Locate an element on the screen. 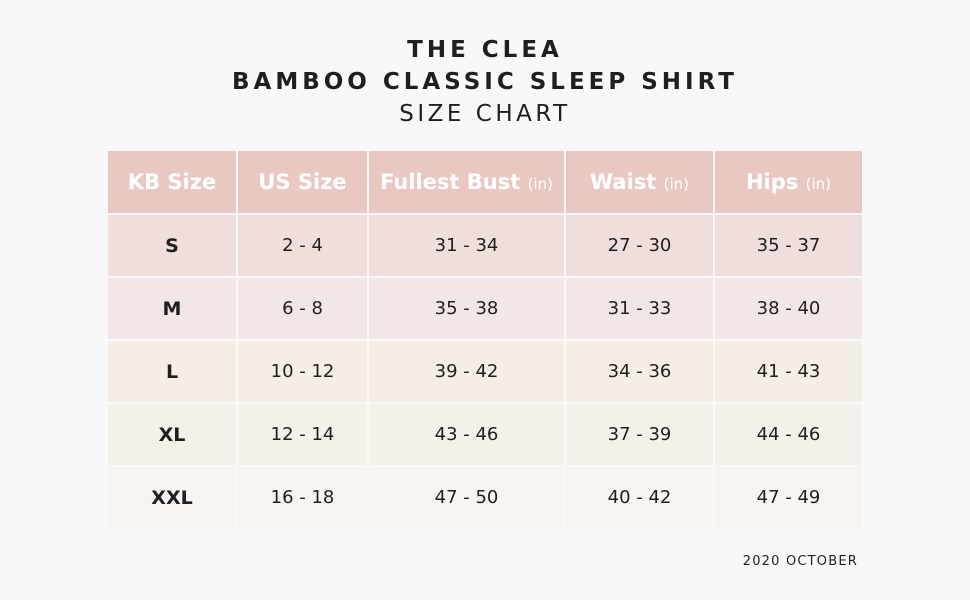 The width and height of the screenshot is (970, 600). column-header-label: US Size is located at coordinates (302, 182).